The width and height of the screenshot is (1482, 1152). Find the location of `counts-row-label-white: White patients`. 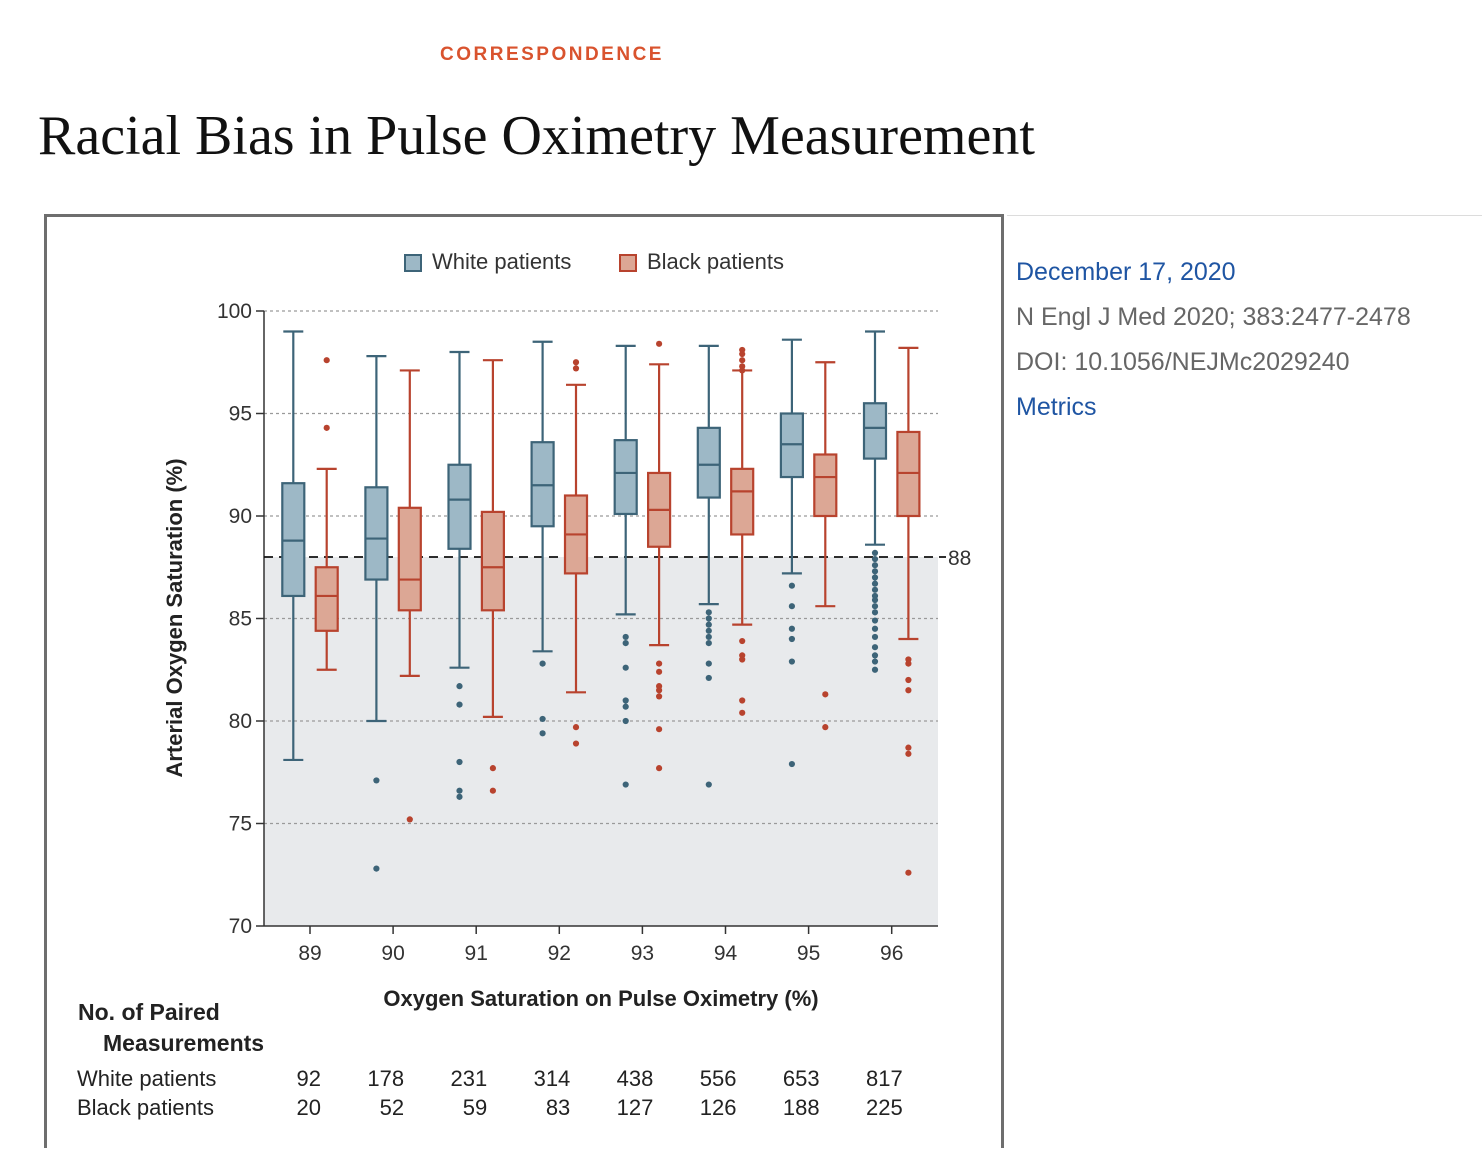

counts-row-label-white: White patients is located at coordinates (147, 1078).